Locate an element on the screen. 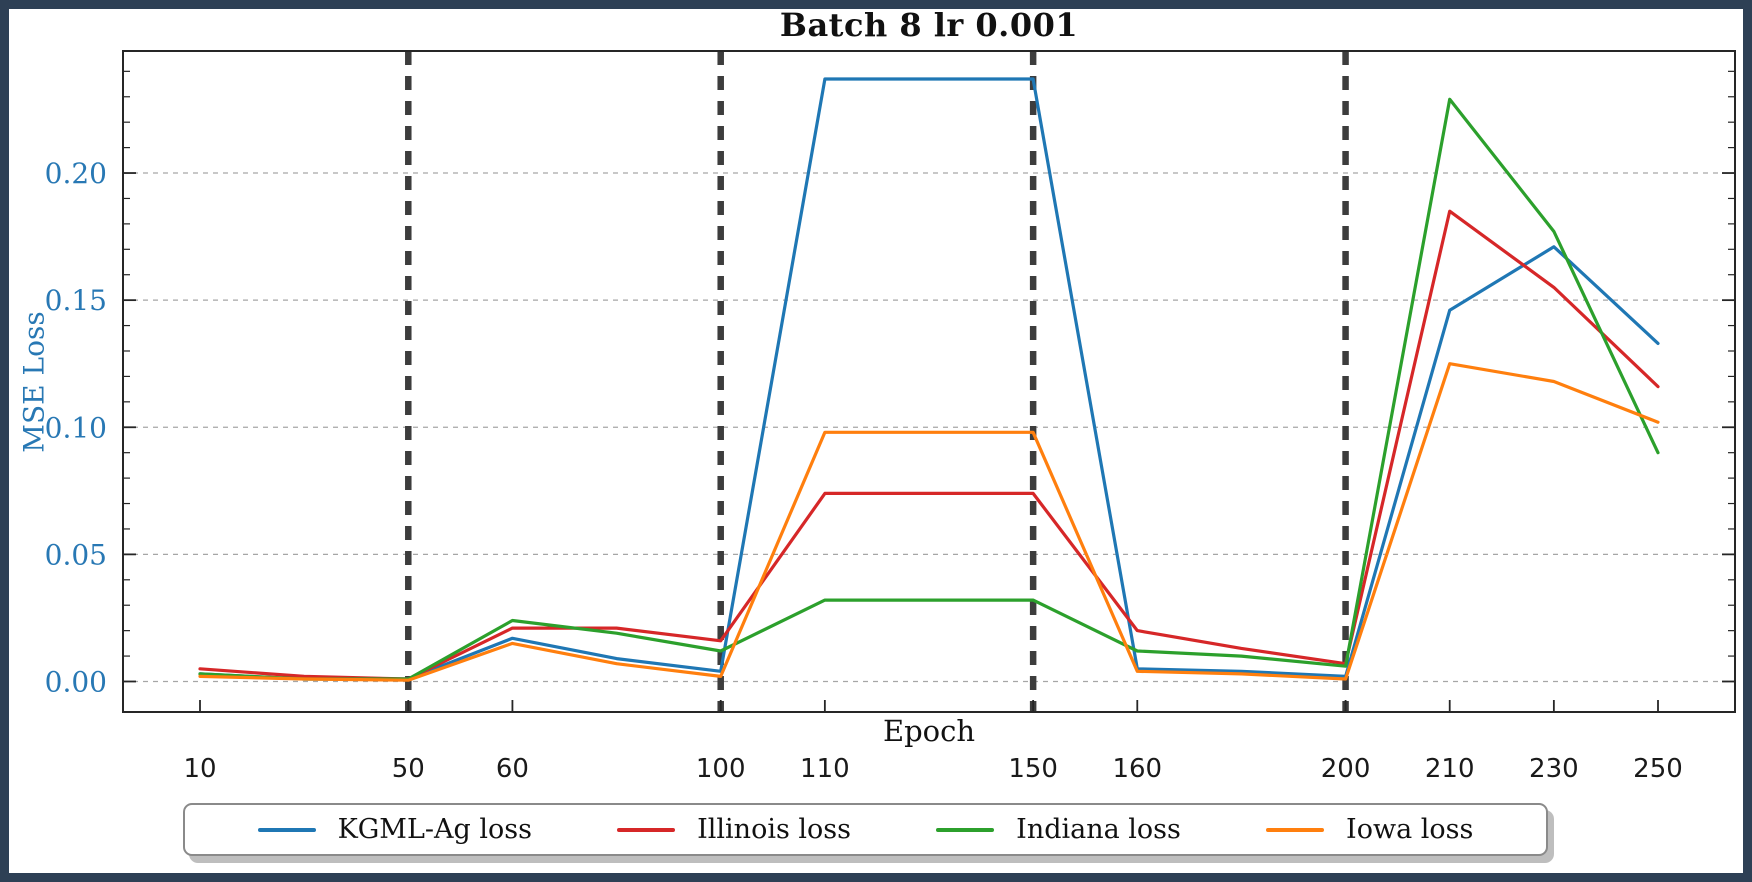  y-axis-label: MSE Loss is located at coordinates (34, 382).